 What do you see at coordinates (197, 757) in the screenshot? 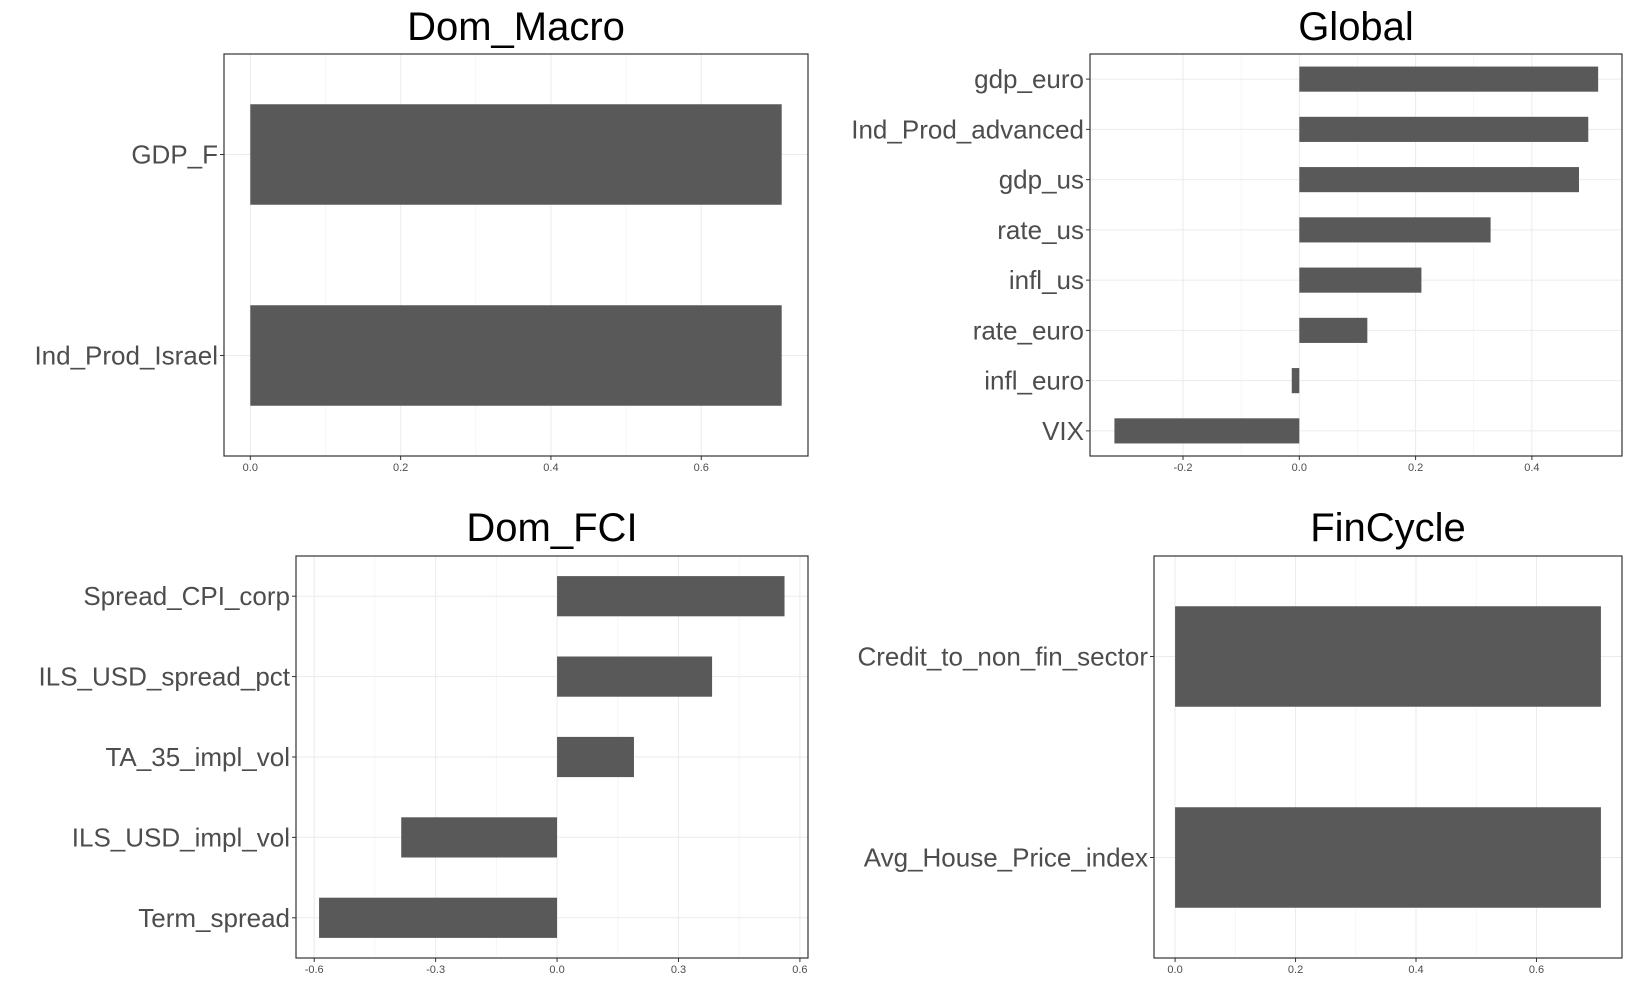
I see `category-label-ta-35-impl-vol: TA_35_impl_vol` at bounding box center [197, 757].